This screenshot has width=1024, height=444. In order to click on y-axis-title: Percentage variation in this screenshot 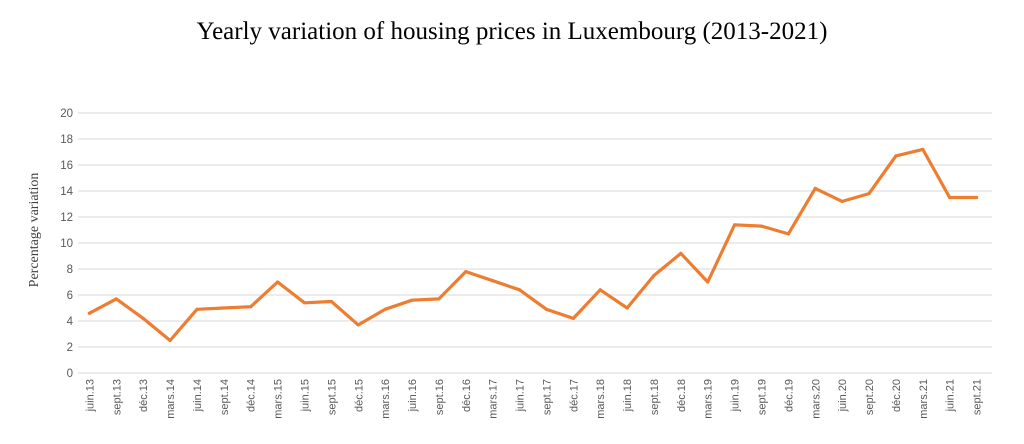, I will do `click(34, 230)`.